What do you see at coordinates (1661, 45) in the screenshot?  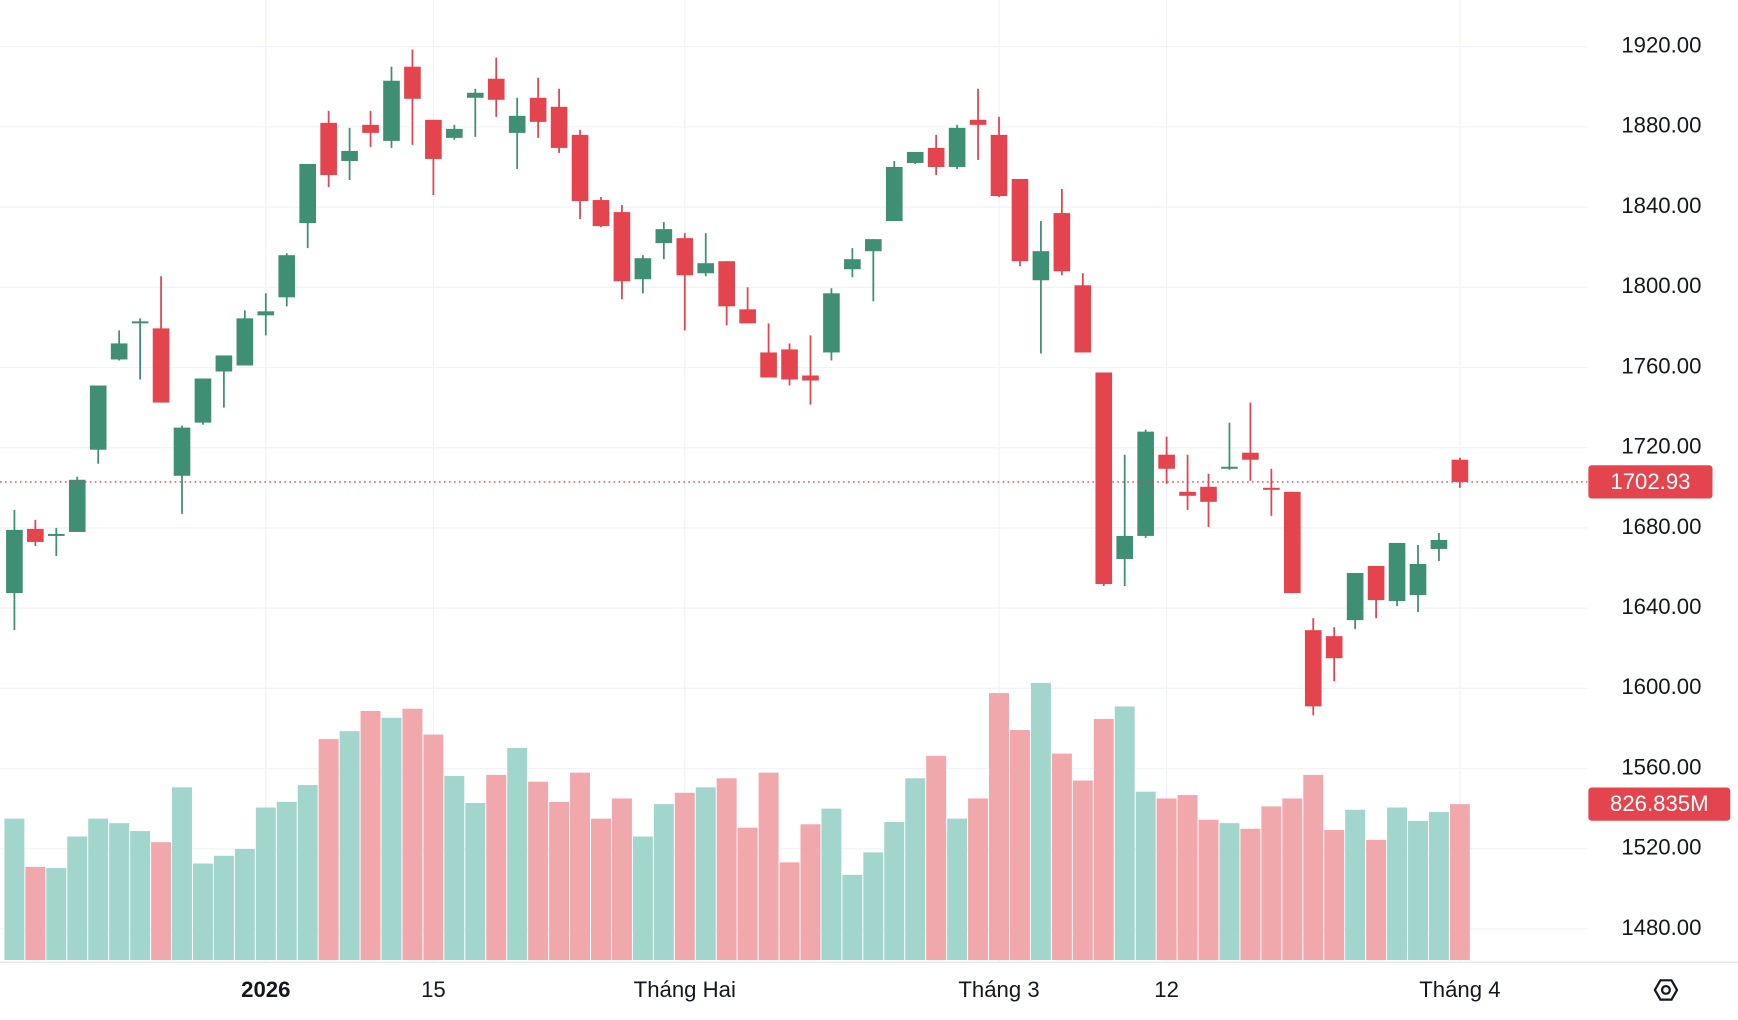 I see `y-tick-label: 1920.00` at bounding box center [1661, 45].